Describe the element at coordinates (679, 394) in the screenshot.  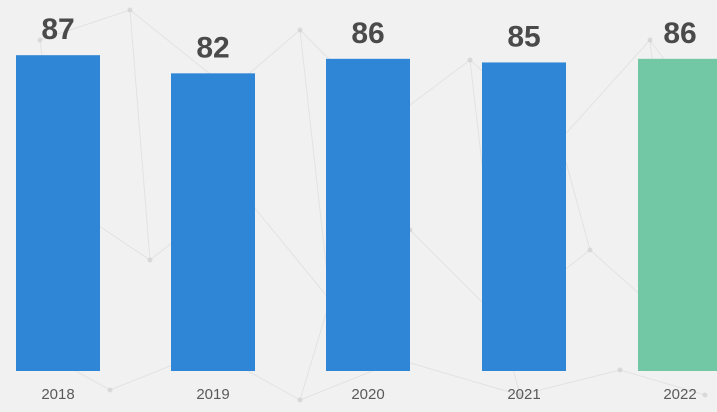
I see `x-tick-label-2022: 2022` at that location.